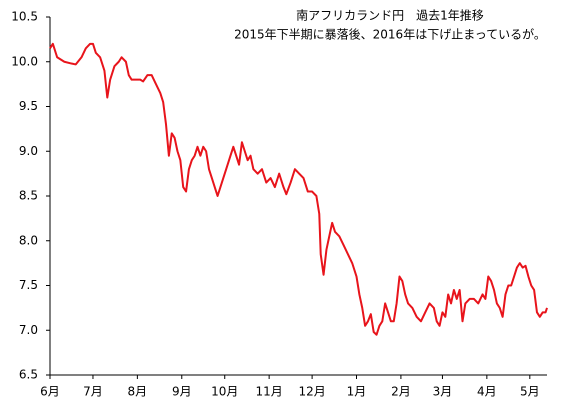  What do you see at coordinates (182, 392) in the screenshot?
I see `x-tick-label: 9月` at bounding box center [182, 392].